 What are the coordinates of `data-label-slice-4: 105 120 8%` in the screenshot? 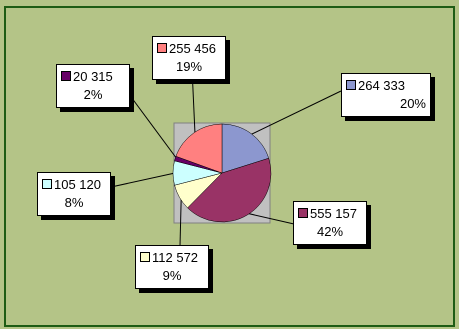 It's located at (74, 194).